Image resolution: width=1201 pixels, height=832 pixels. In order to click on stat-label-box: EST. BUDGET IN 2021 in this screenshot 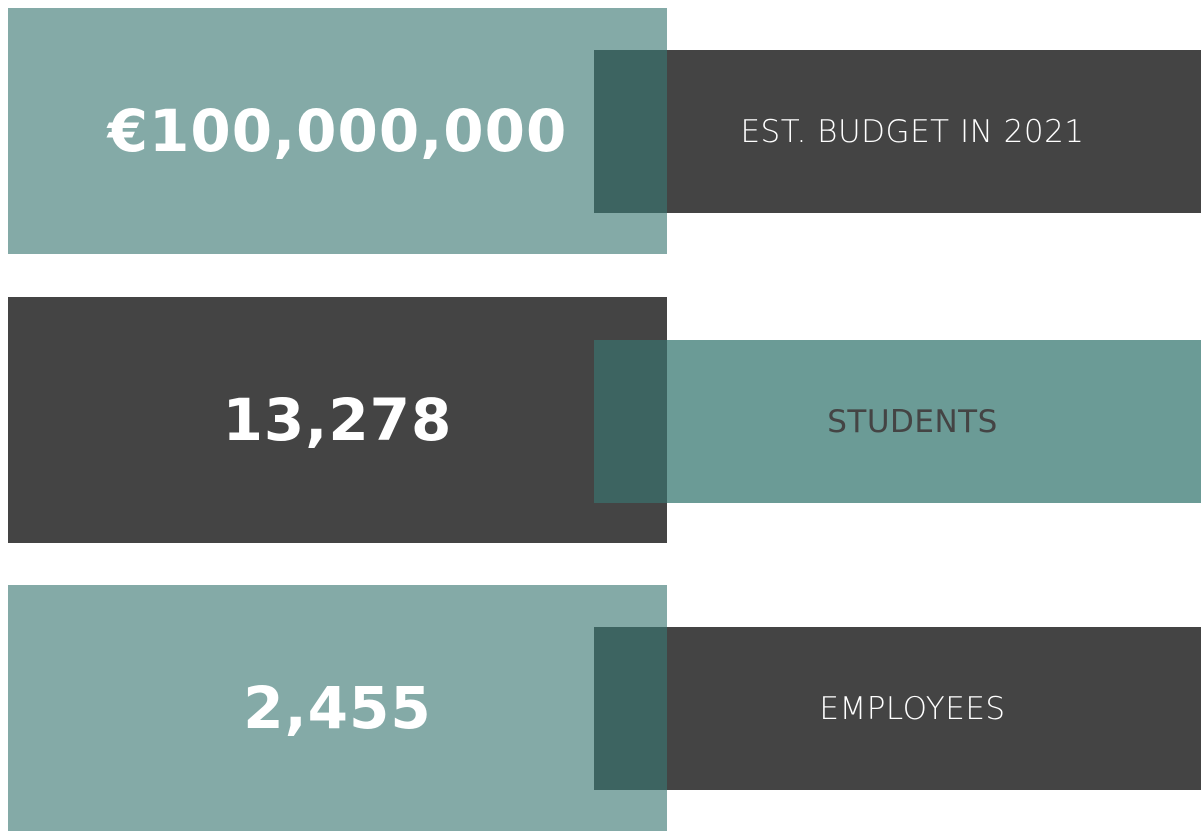, I will do `click(897, 131)`.